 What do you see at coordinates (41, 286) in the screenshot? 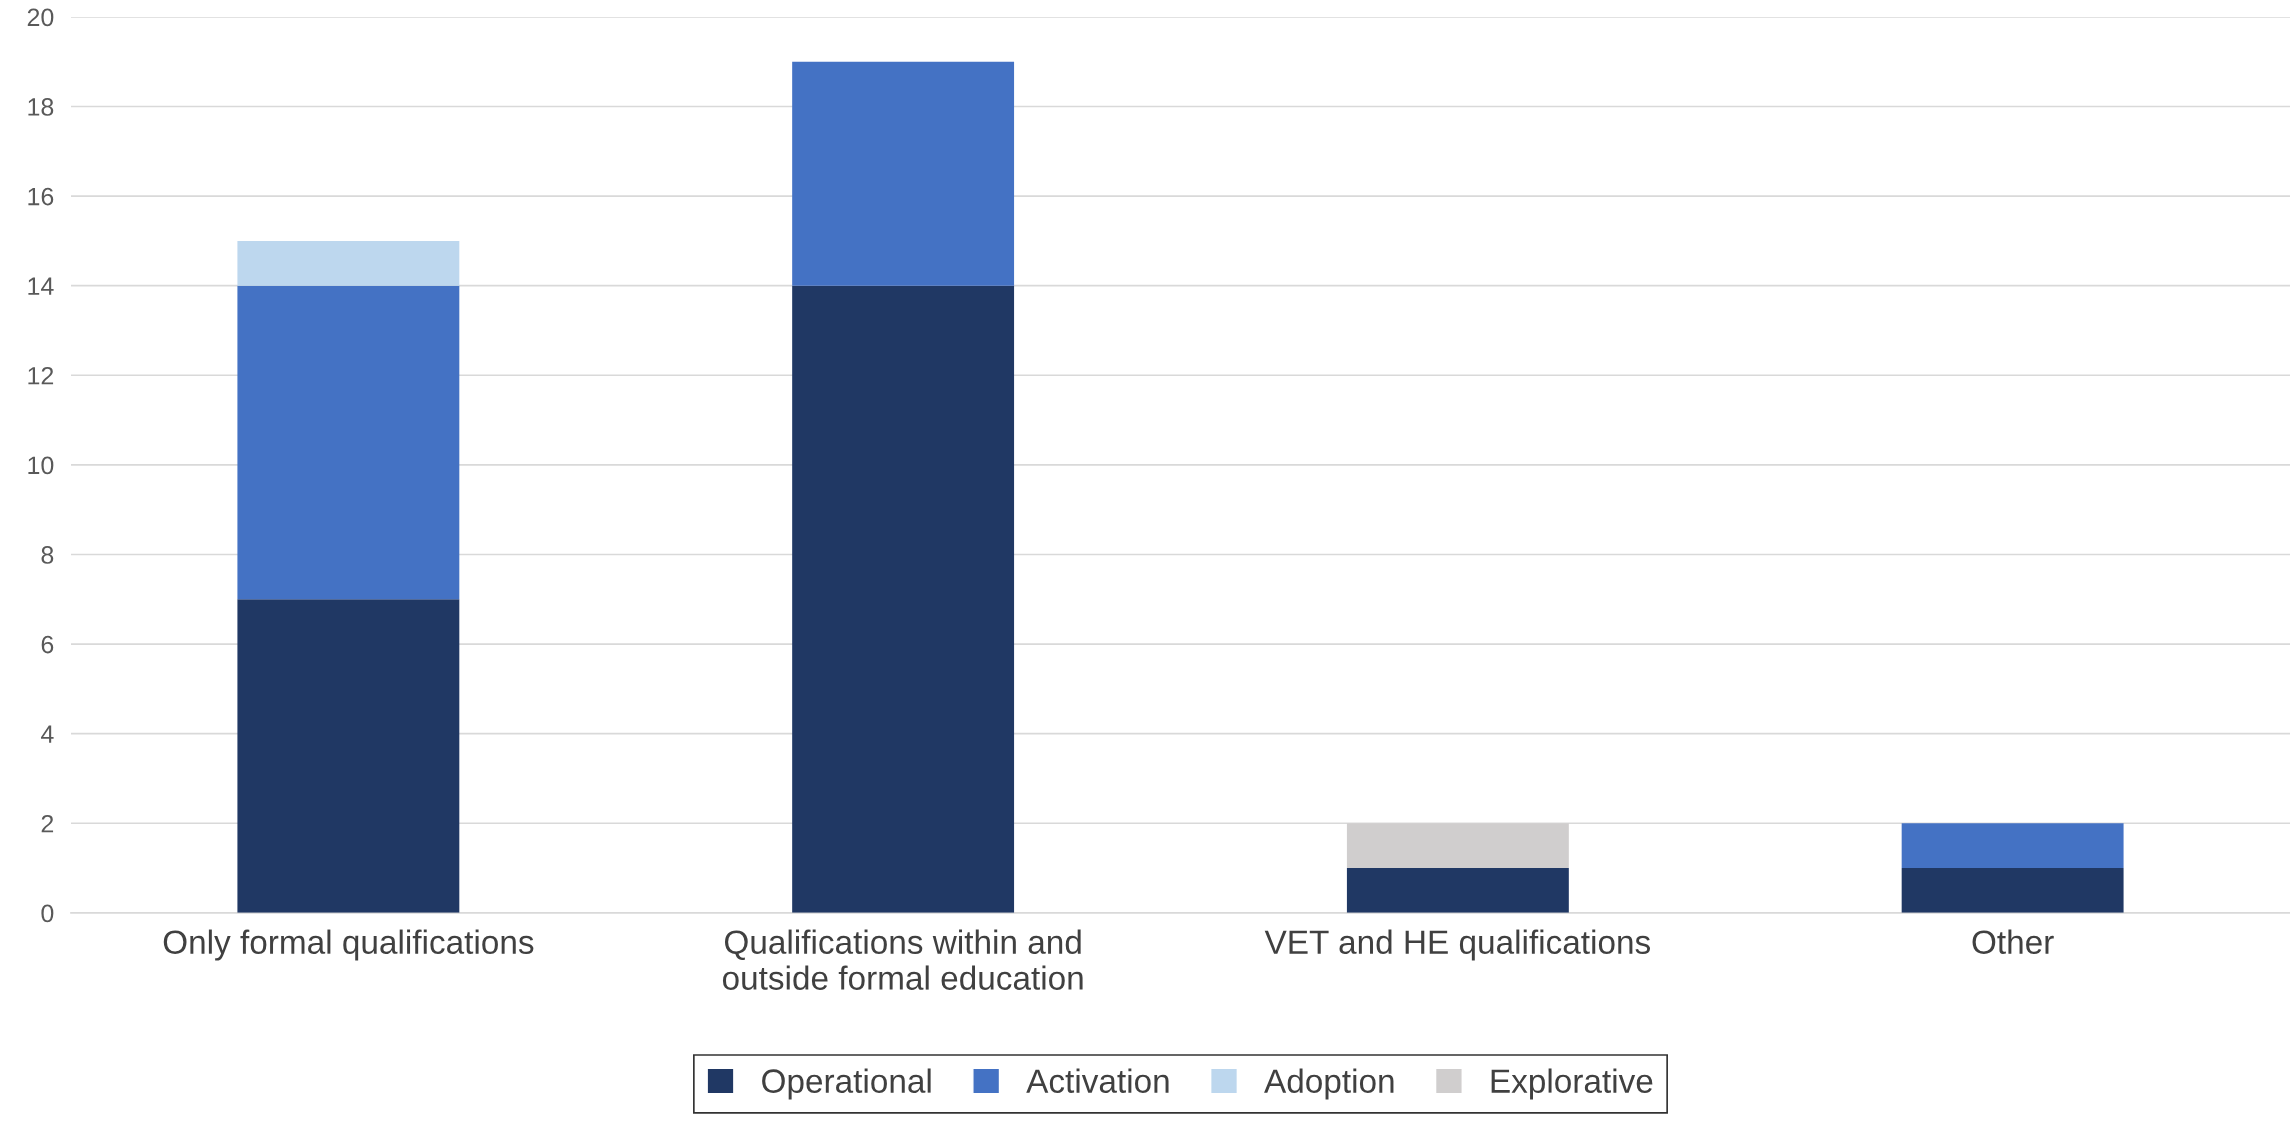
I see `y-tick-label: 14` at bounding box center [41, 286].